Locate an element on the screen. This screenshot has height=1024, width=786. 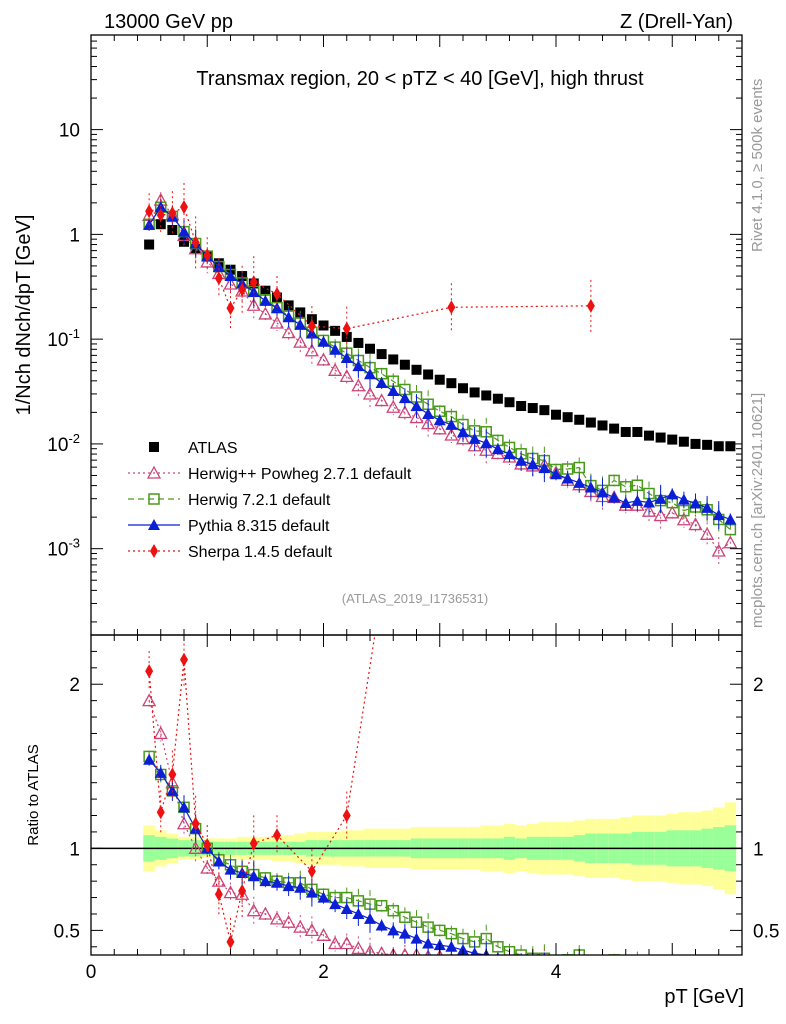
analysis-tag: (ATLAS_2019_I1736531) is located at coordinates (415, 598).